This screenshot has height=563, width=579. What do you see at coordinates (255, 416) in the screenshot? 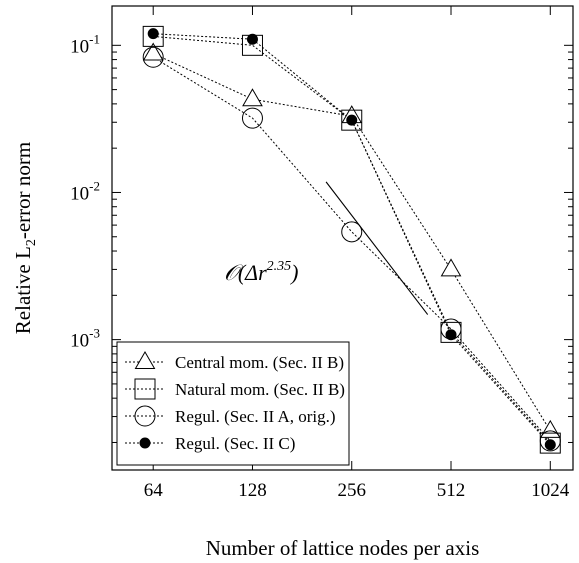
I see `legend-label: Regul. (Sec. II A, orig.)` at bounding box center [255, 416].